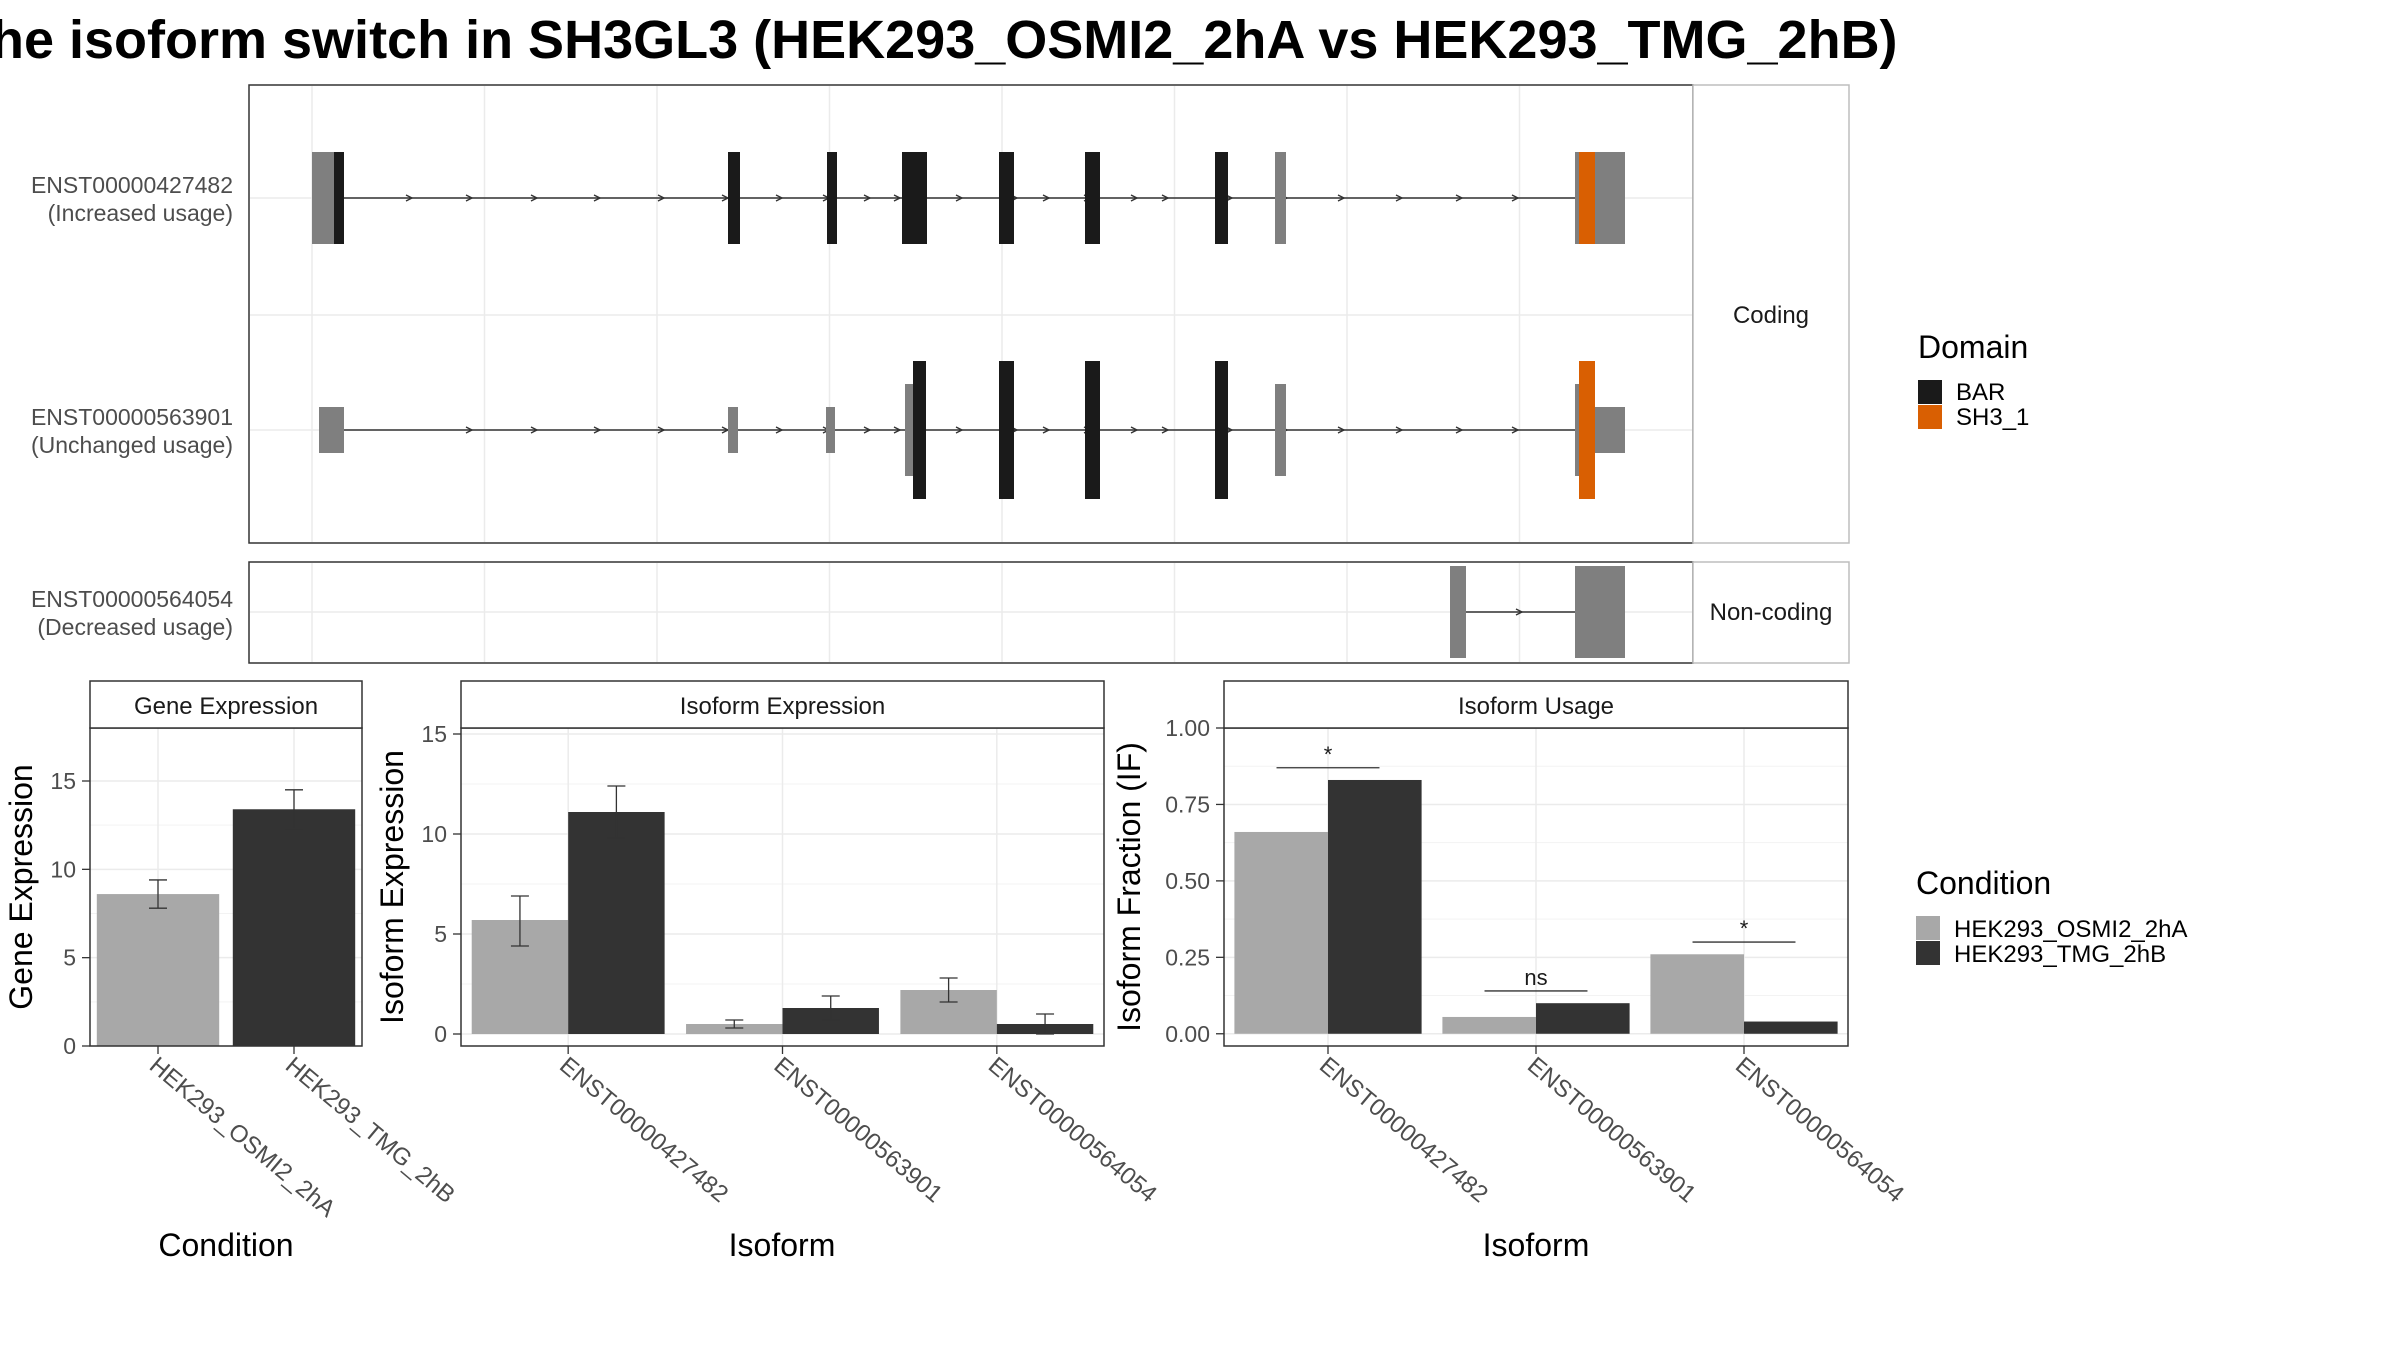  What do you see at coordinates (225, 1245) in the screenshot?
I see `x-axis-title: Condition` at bounding box center [225, 1245].